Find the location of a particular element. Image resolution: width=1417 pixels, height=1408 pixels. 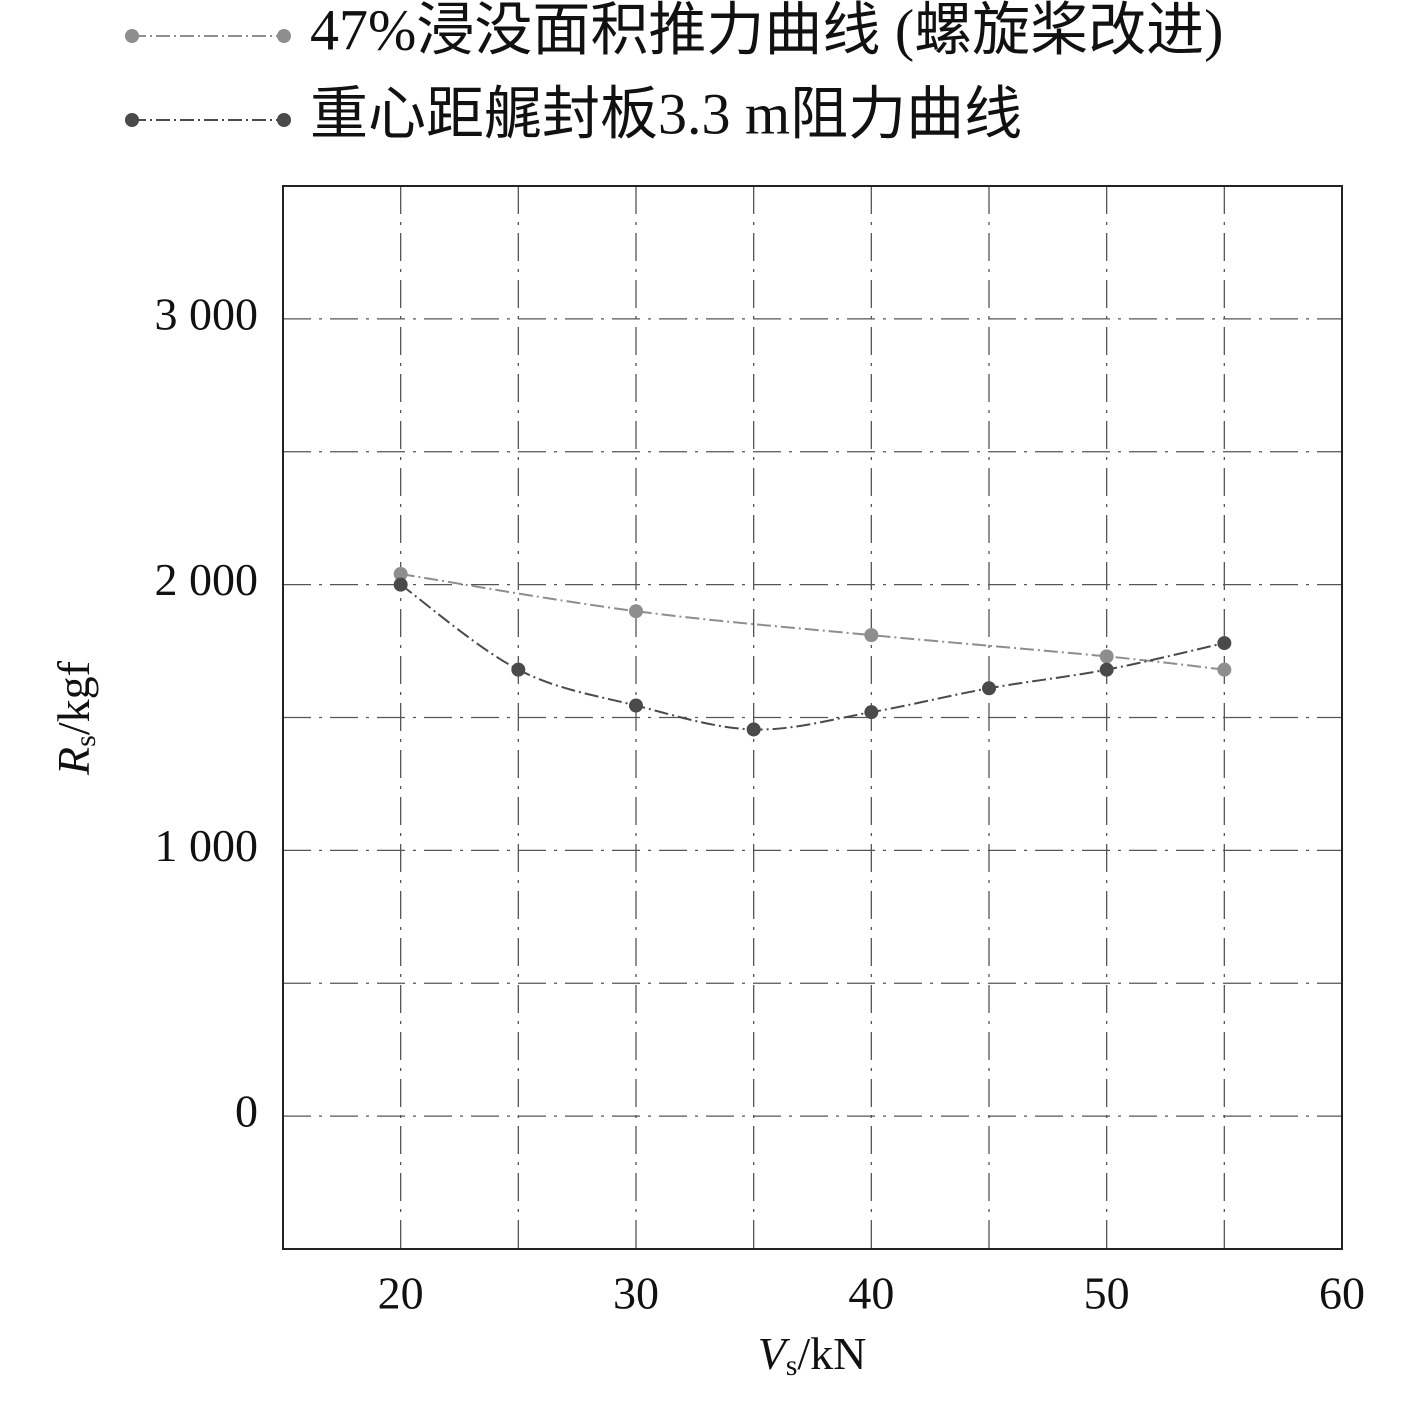

y-tick-label: 2 000 is located at coordinates (207, 579).